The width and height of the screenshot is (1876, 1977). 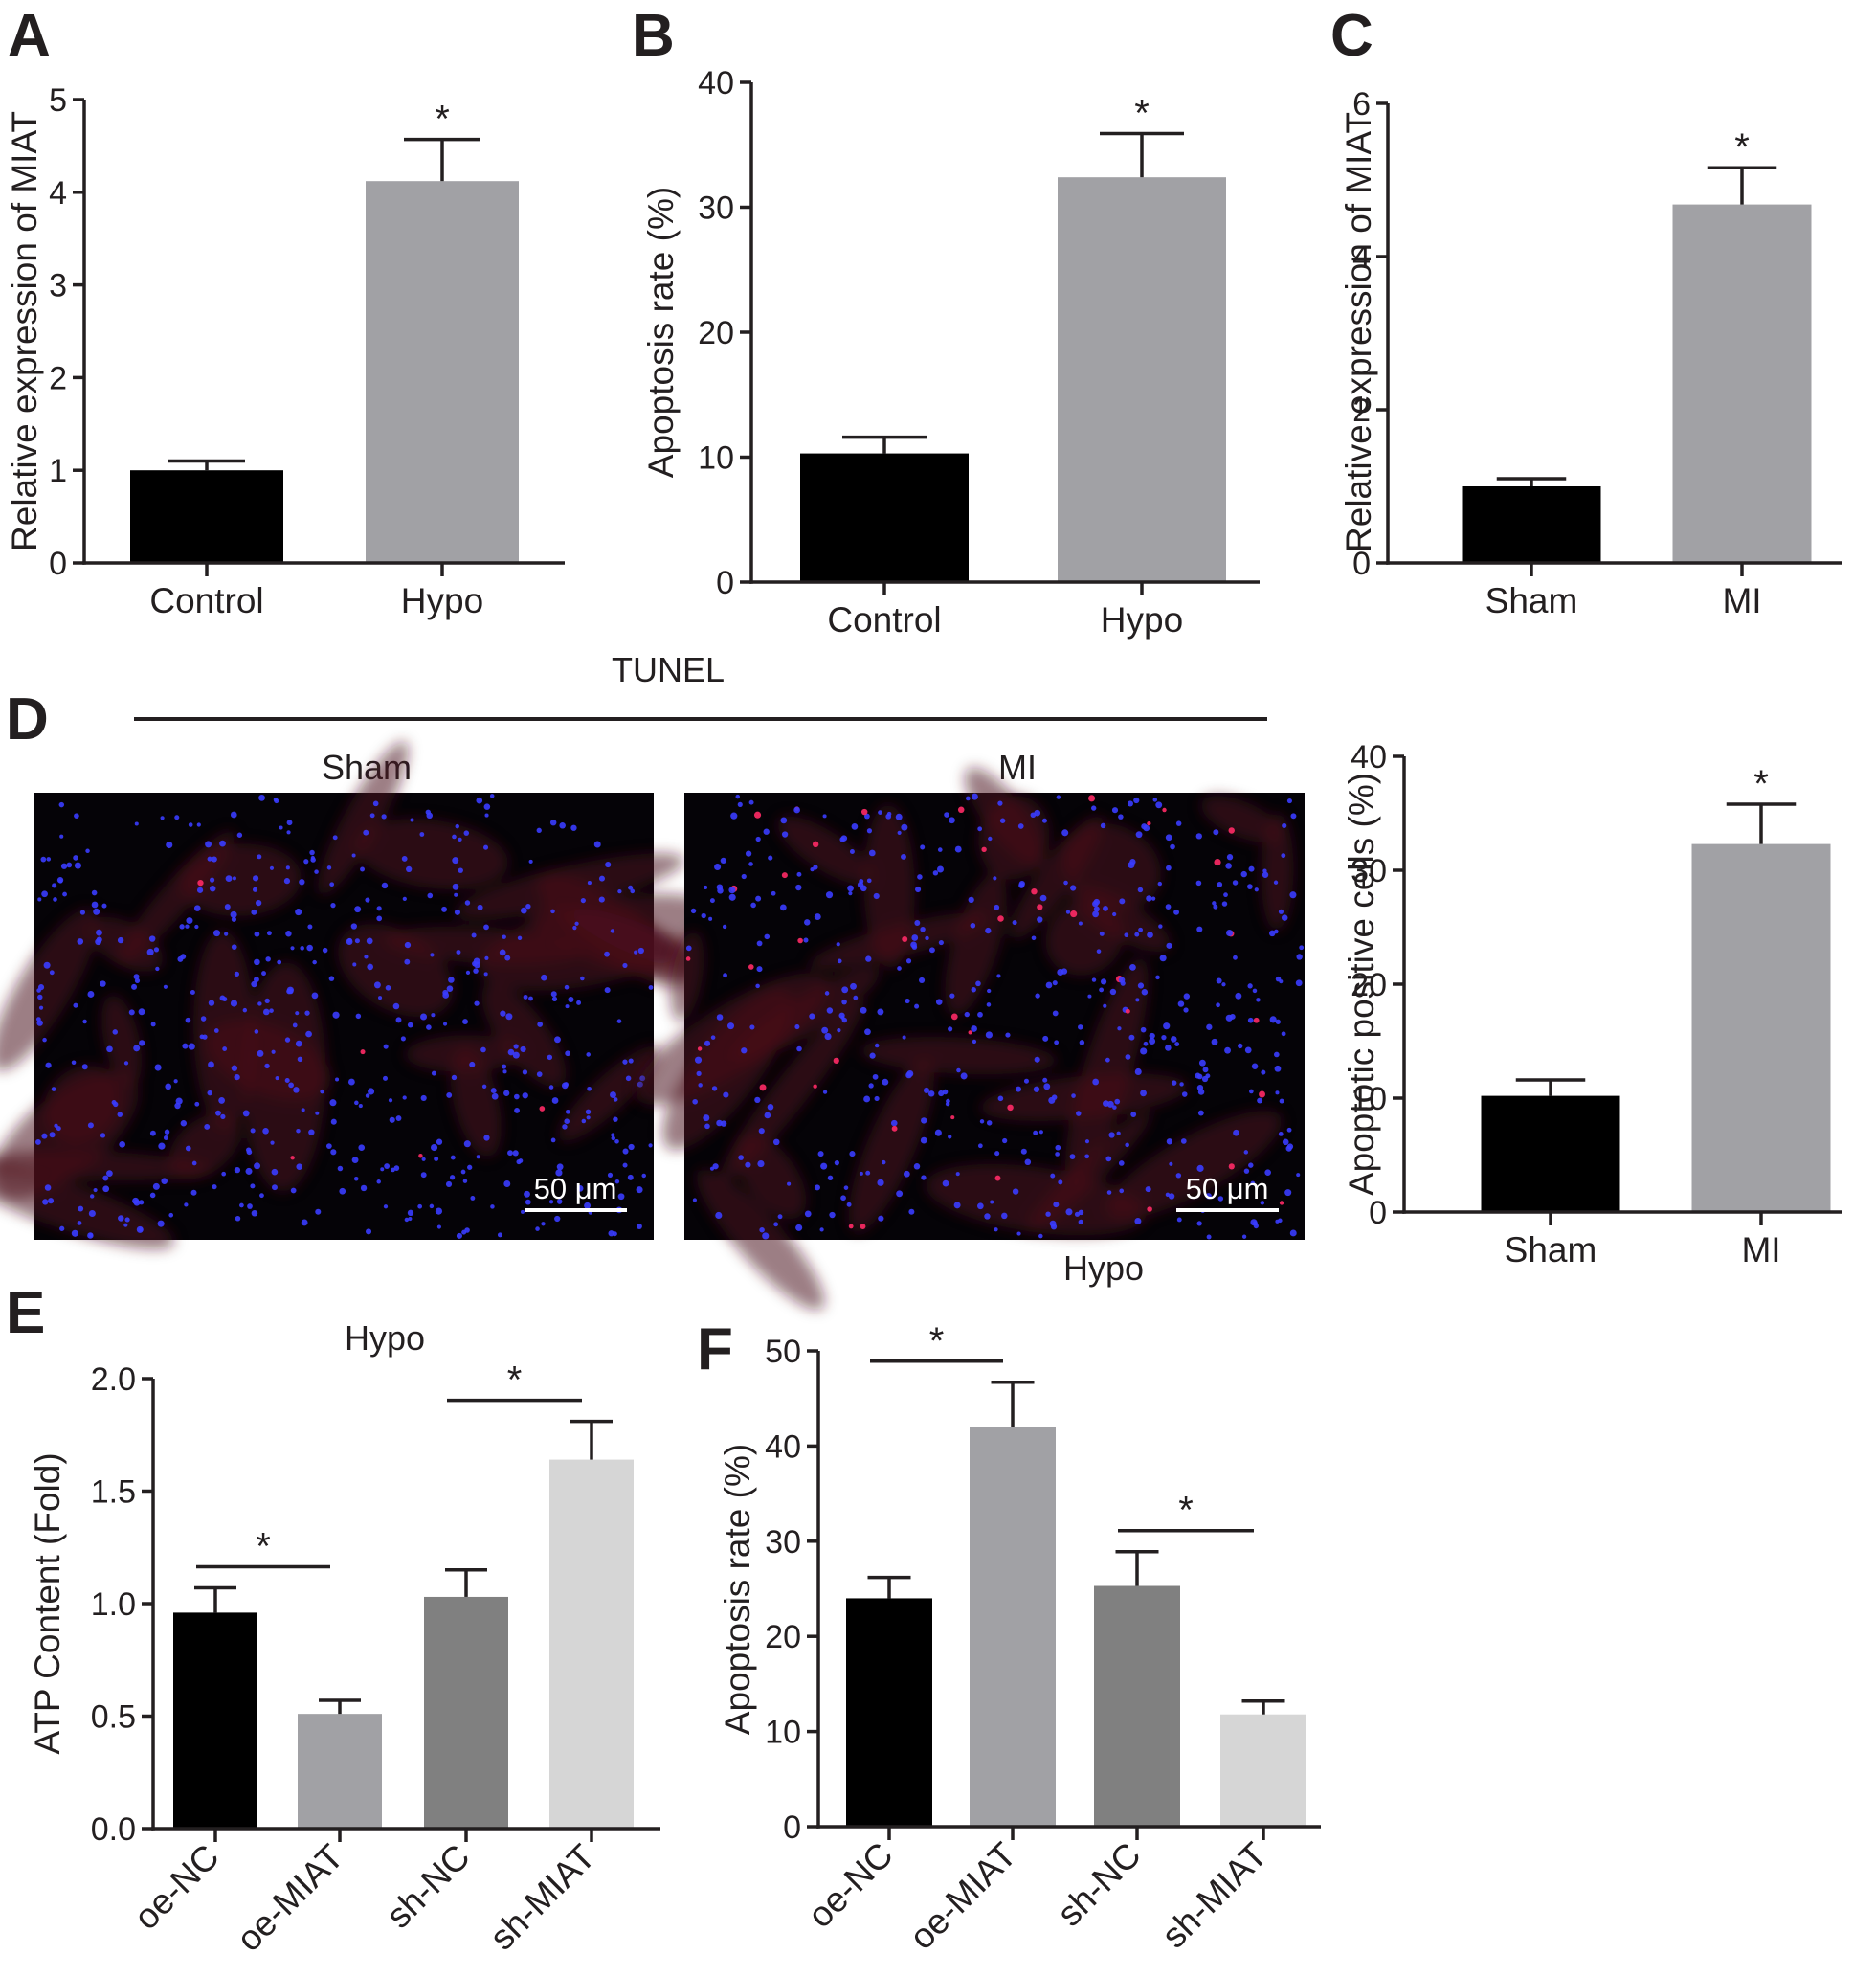 I want to click on y-tick-label: 50, so click(x=783, y=1352).